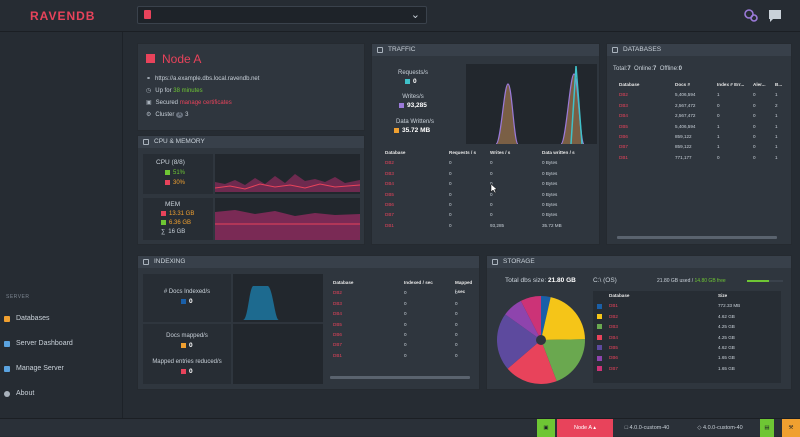 This screenshot has width=800, height=437. I want to click on wrench-icon: ⚒, so click(791, 428).